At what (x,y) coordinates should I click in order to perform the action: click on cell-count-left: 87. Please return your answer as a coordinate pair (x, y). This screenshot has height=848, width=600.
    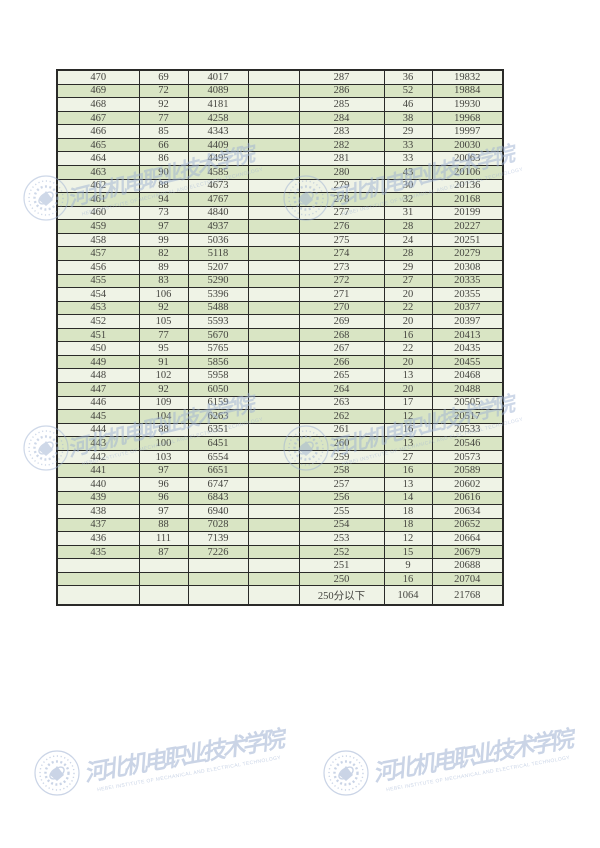
    Looking at the image, I should click on (163, 552).